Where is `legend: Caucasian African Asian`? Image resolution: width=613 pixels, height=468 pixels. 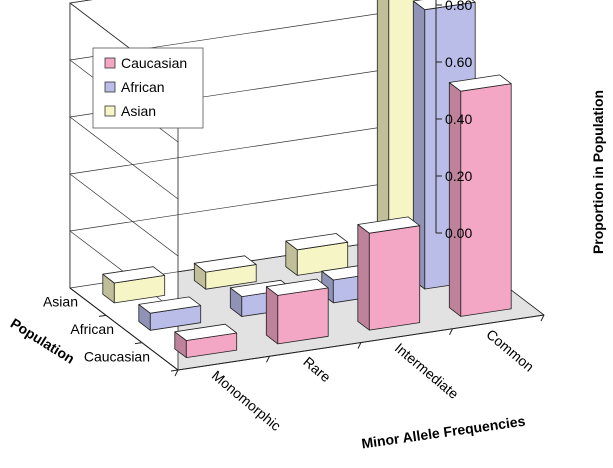
legend: Caucasian African Asian is located at coordinates (148, 88).